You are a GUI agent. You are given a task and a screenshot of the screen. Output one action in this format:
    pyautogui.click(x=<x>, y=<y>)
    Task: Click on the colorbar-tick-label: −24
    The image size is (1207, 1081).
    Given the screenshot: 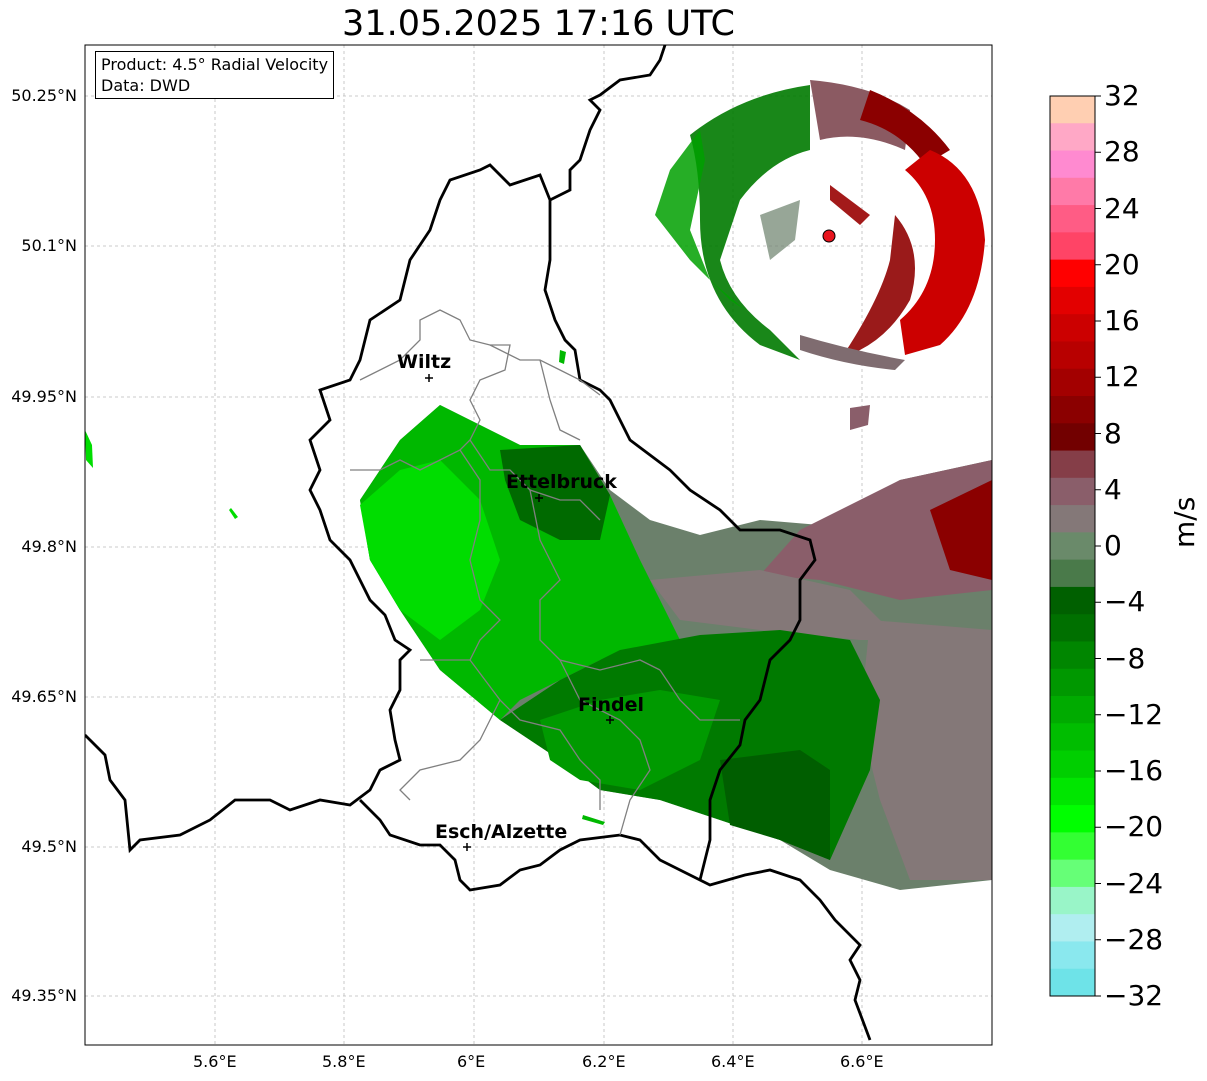 What is the action you would take?
    pyautogui.click(x=1134, y=883)
    